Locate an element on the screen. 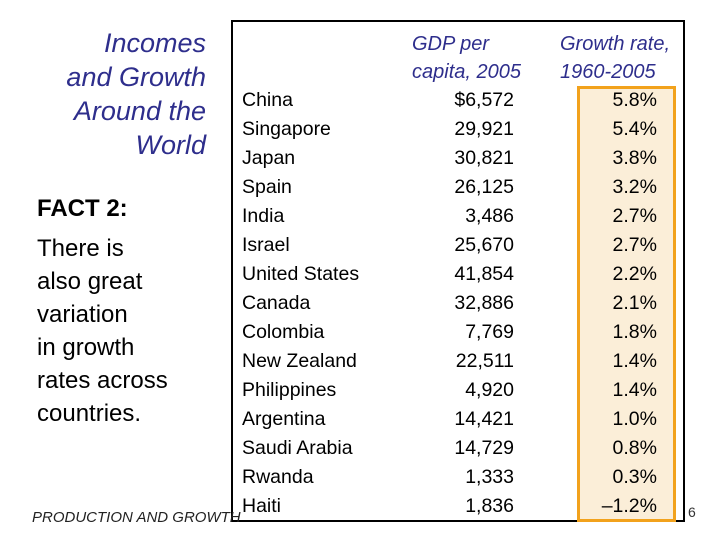 This screenshot has width=720, height=540. growth-cell: 1.8% is located at coordinates (634, 332).